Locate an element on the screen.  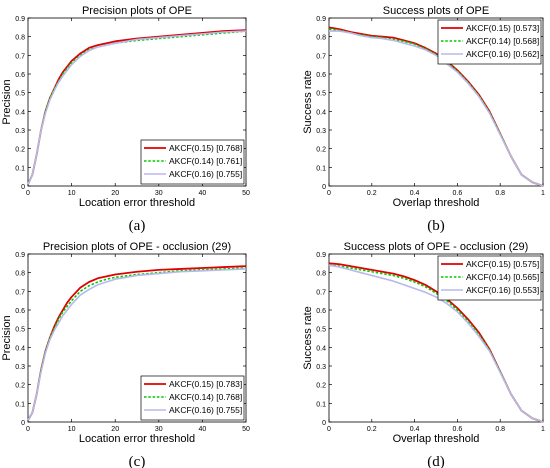
legend-label: AKCF(0.15) [0.783] is located at coordinates (205, 384).